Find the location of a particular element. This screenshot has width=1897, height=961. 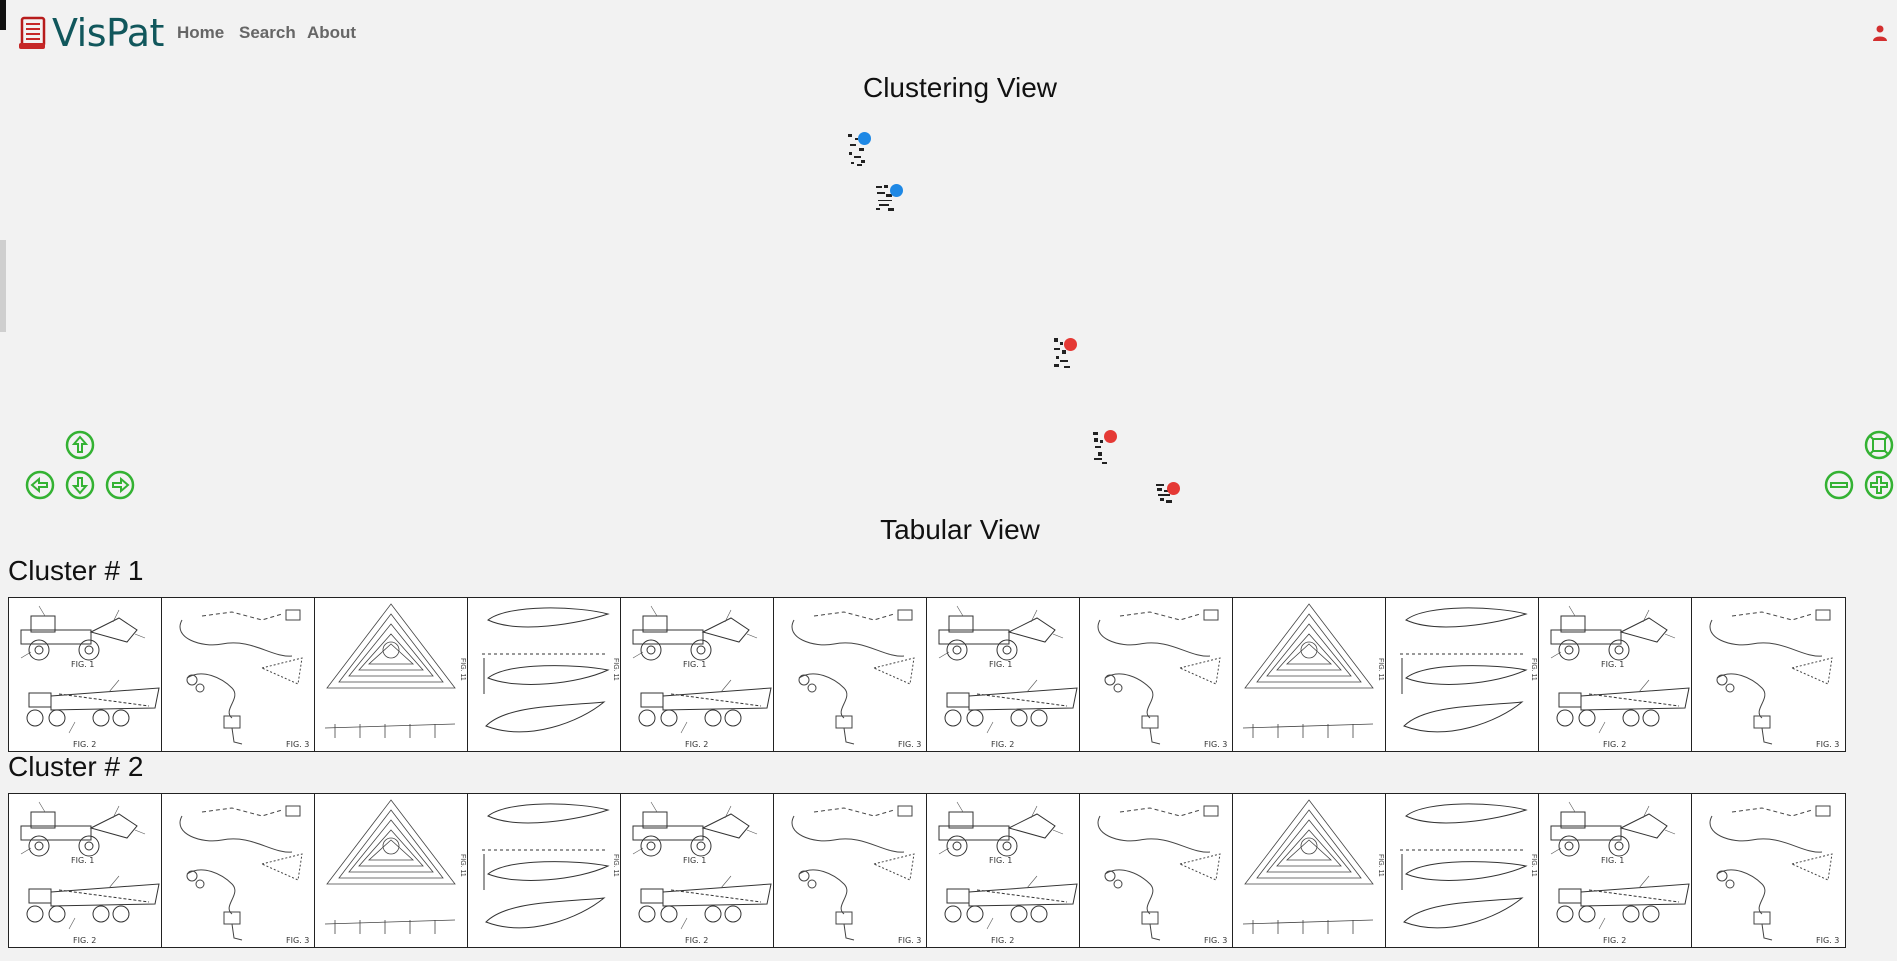

arrow-down-icon is located at coordinates (80, 485).